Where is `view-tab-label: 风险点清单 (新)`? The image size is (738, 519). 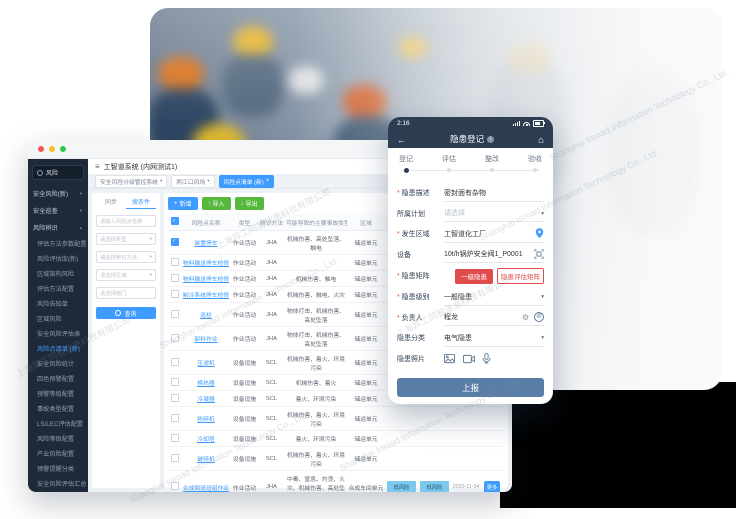 view-tab-label: 风险点清单 (新) is located at coordinates (243, 182).